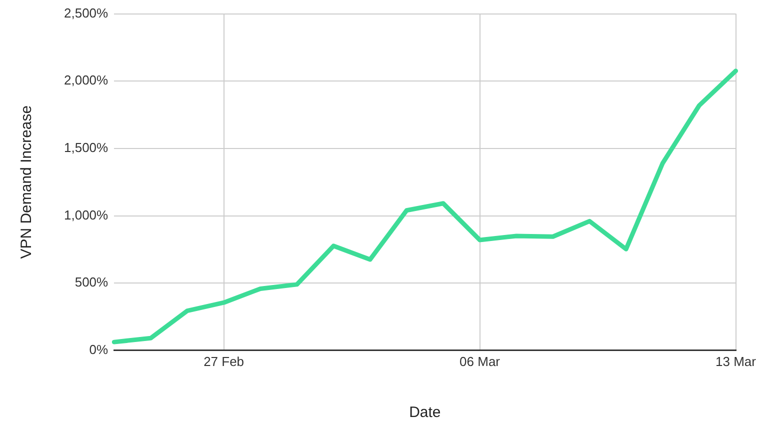 The height and width of the screenshot is (428, 760). What do you see at coordinates (86, 12) in the screenshot?
I see `y-tick-label: 2,500%` at bounding box center [86, 12].